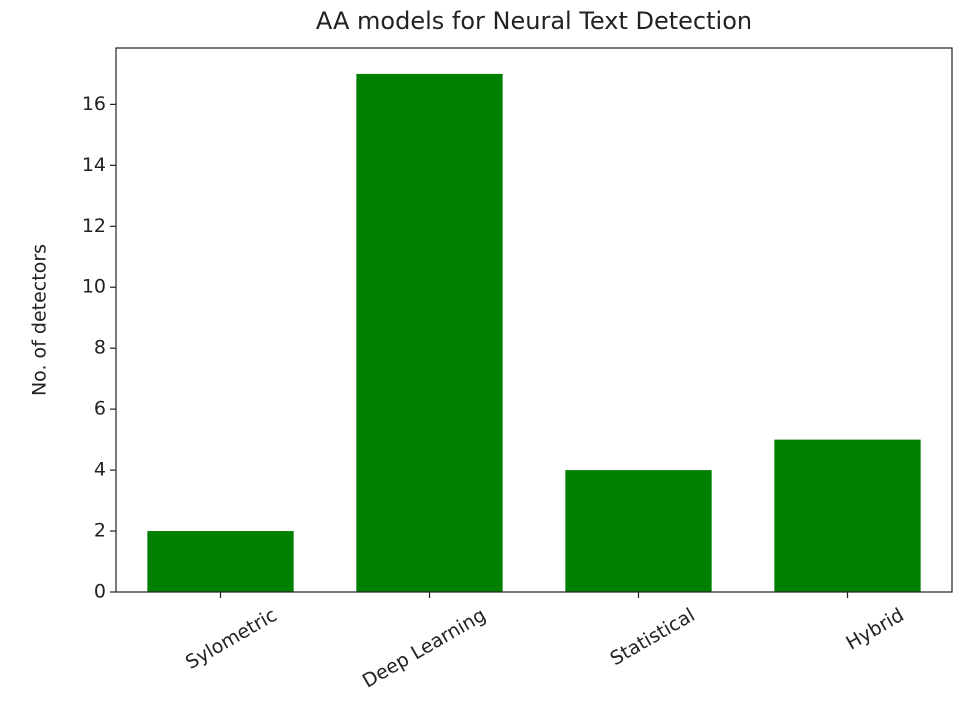 The image size is (959, 717). Describe the element at coordinates (100, 531) in the screenshot. I see `y-tick-label: 2` at that location.